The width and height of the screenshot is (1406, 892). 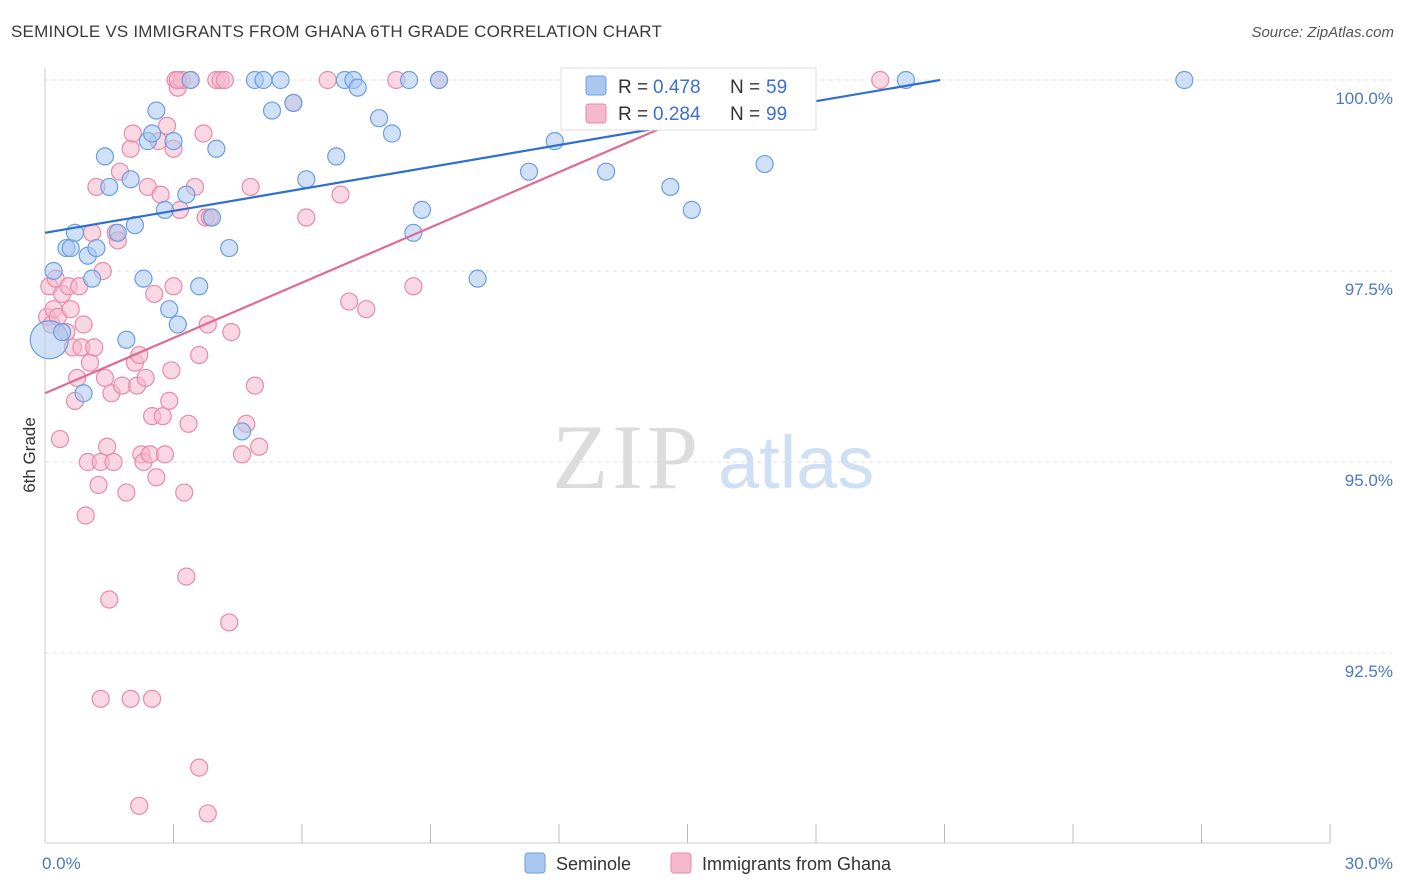 I want to click on legend-n-label-0: N =, so click(x=745, y=87).